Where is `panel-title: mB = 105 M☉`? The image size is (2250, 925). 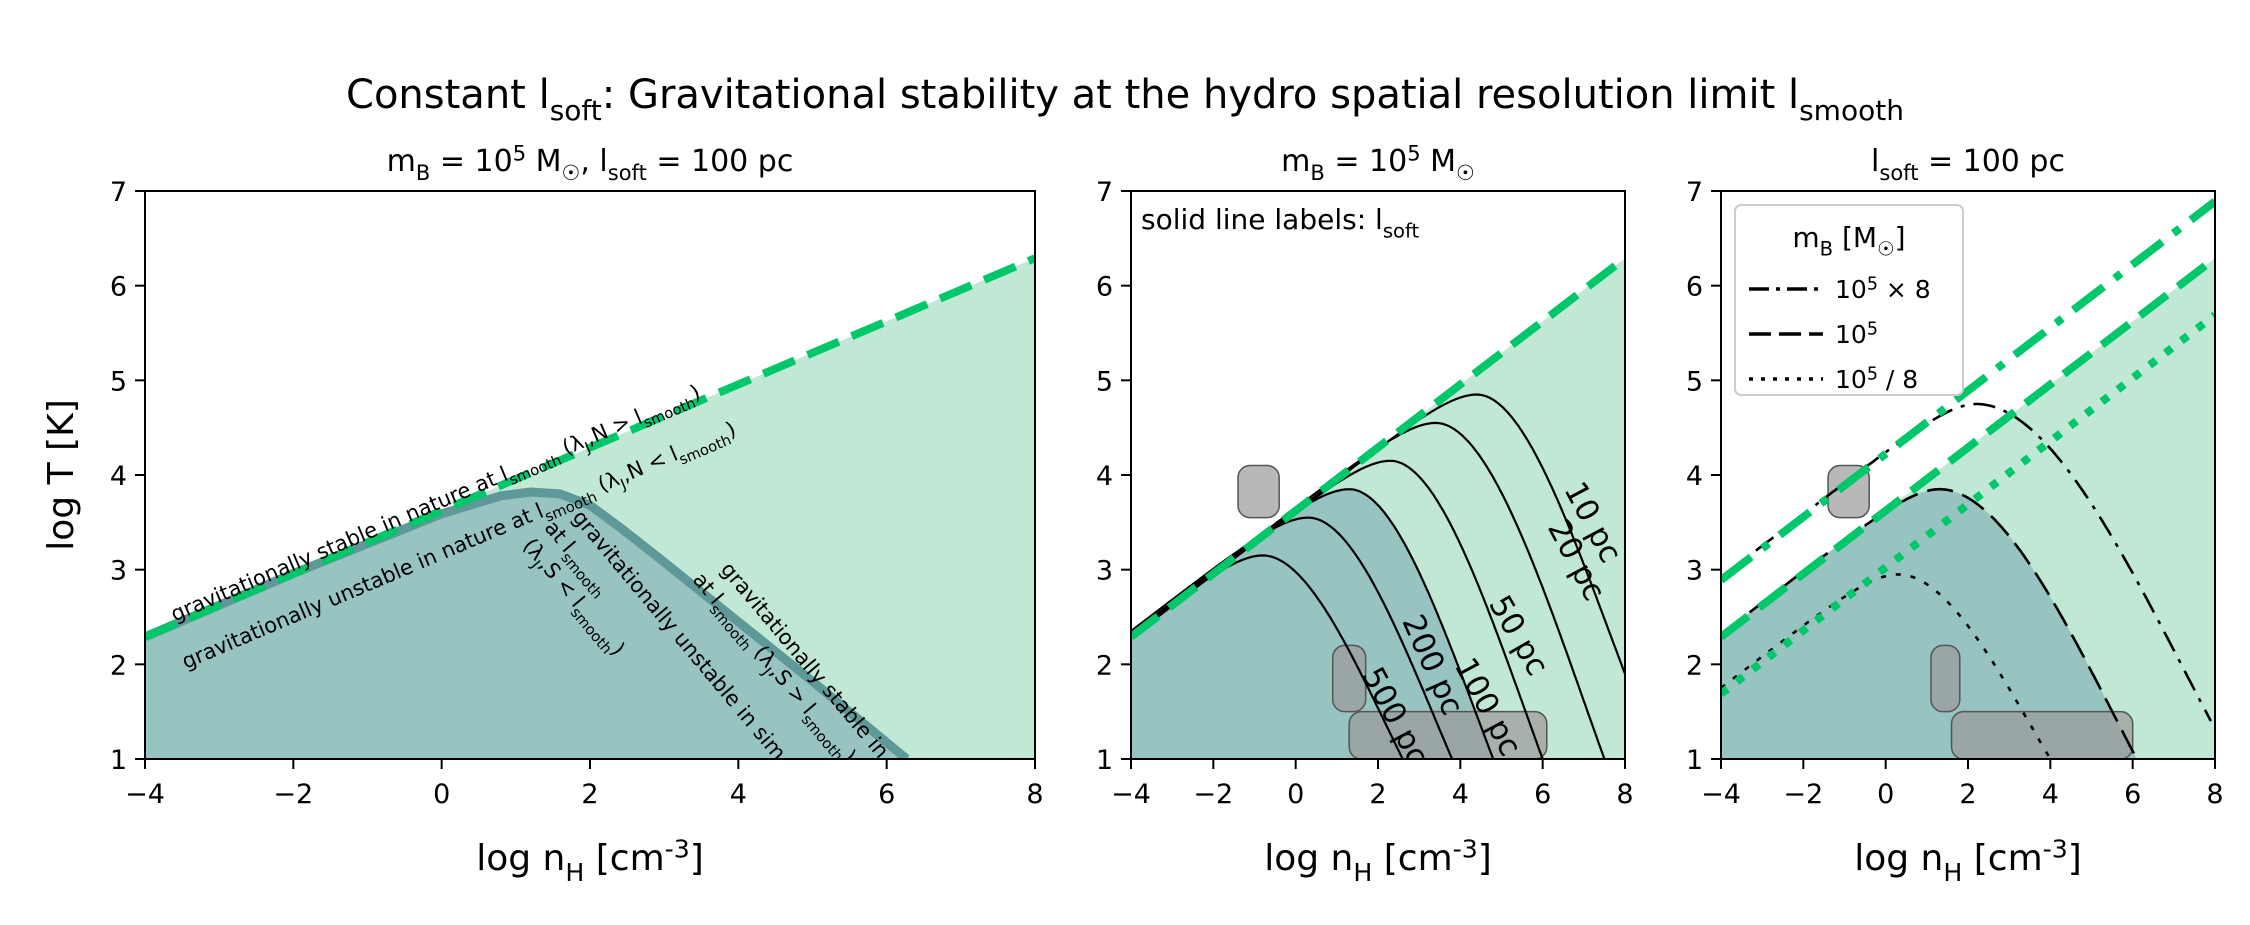 panel-title: mB = 105 M☉ is located at coordinates (1378, 164).